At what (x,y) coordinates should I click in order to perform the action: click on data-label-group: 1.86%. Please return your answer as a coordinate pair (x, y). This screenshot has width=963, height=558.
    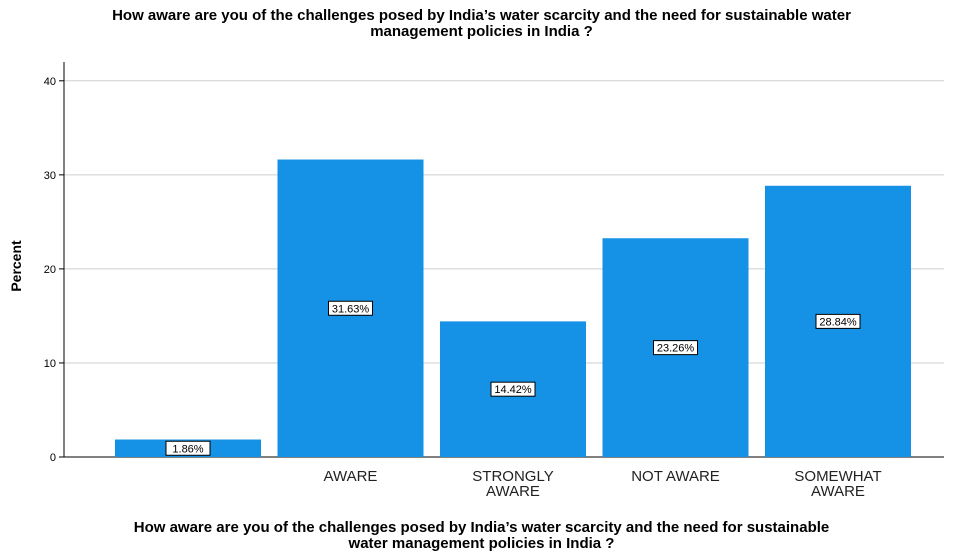
    Looking at the image, I should click on (188, 448).